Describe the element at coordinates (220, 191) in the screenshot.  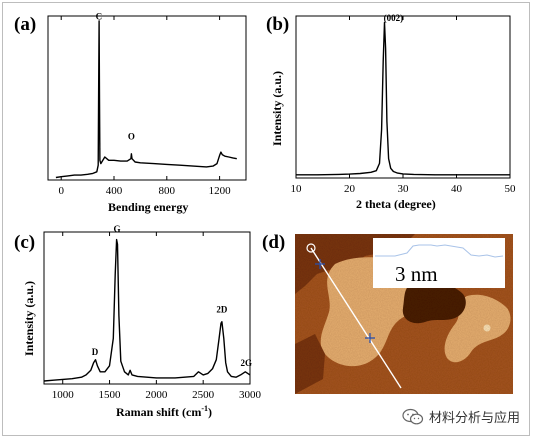
I see `x-tick-label-a: 1200` at that location.